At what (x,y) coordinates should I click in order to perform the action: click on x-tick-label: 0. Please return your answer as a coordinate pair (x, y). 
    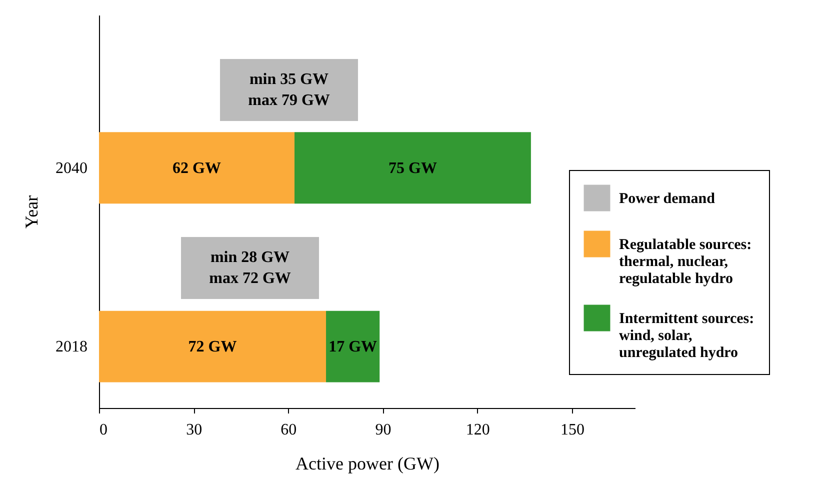
    Looking at the image, I should click on (104, 430).